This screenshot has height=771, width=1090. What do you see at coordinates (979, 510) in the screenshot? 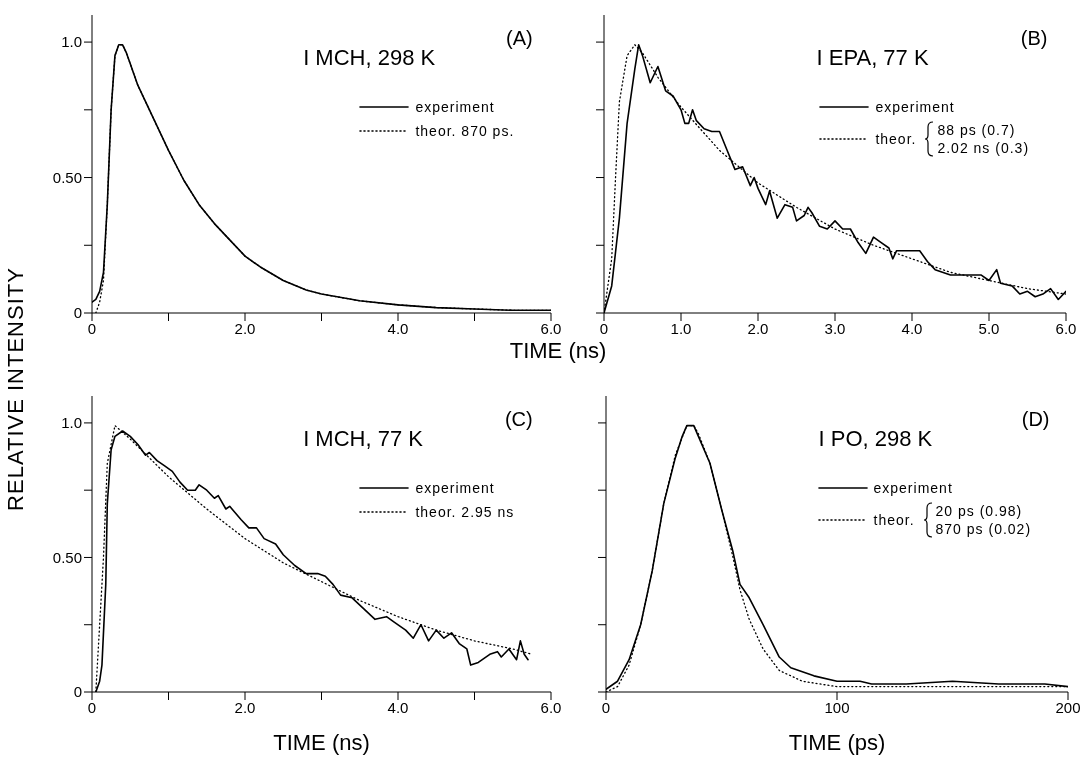
I see `annotation: 20 ps (0.98)` at bounding box center [979, 510].